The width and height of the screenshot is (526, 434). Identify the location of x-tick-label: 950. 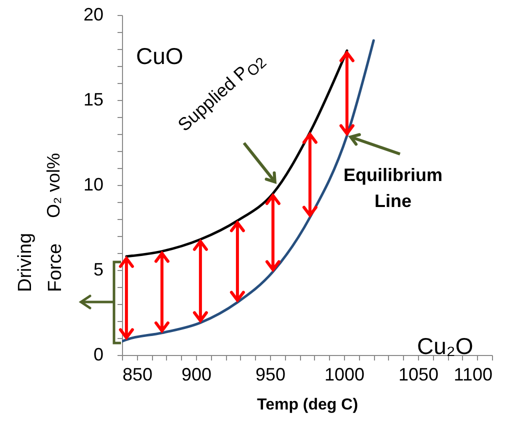
(270, 374).